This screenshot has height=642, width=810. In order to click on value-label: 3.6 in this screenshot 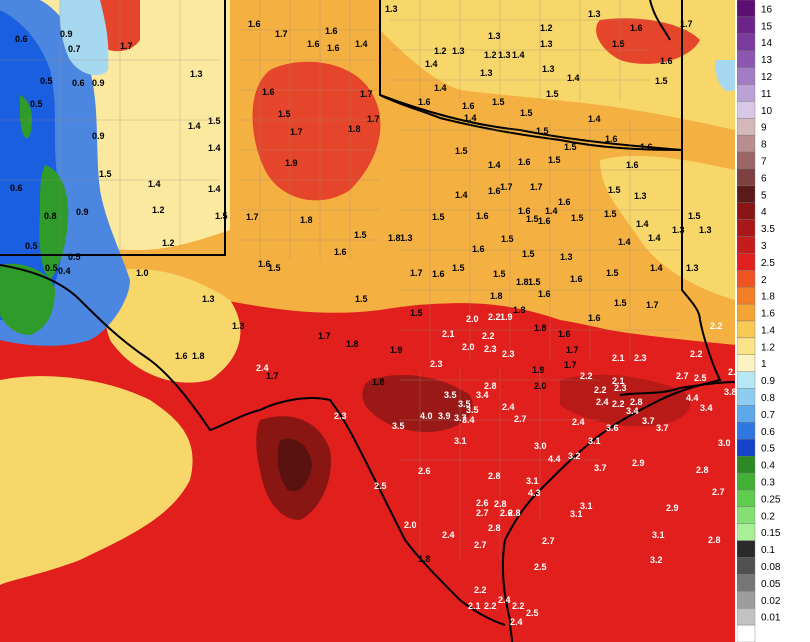, I will do `click(612, 428)`.